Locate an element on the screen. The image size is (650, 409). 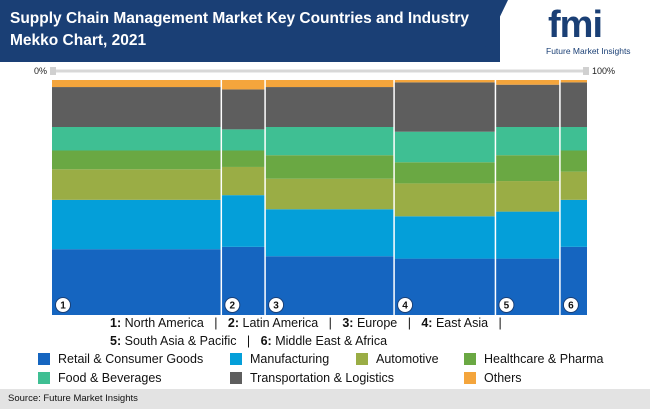
legend-label: Manufacturing is located at coordinates (290, 359).